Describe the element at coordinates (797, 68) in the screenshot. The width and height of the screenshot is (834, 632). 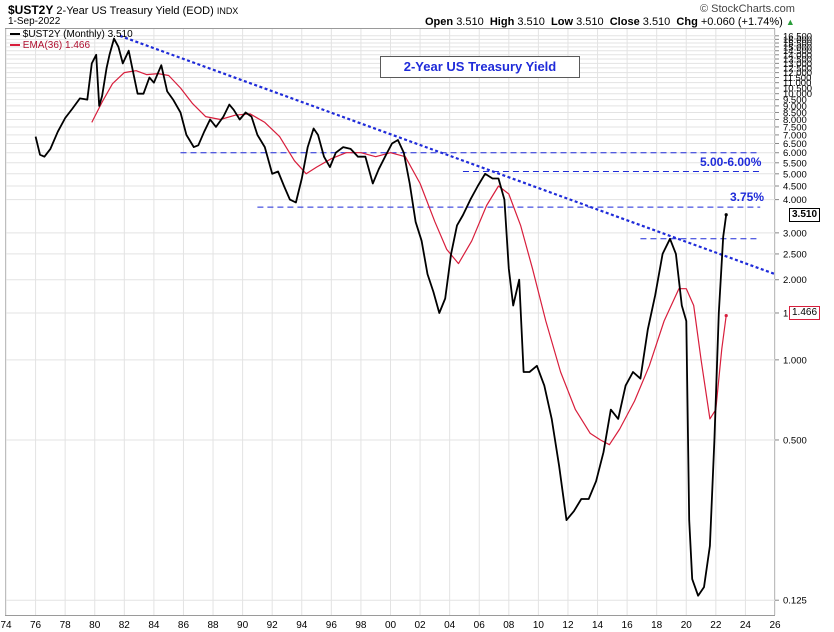
I see `y-tick-label: 12.500` at that location.